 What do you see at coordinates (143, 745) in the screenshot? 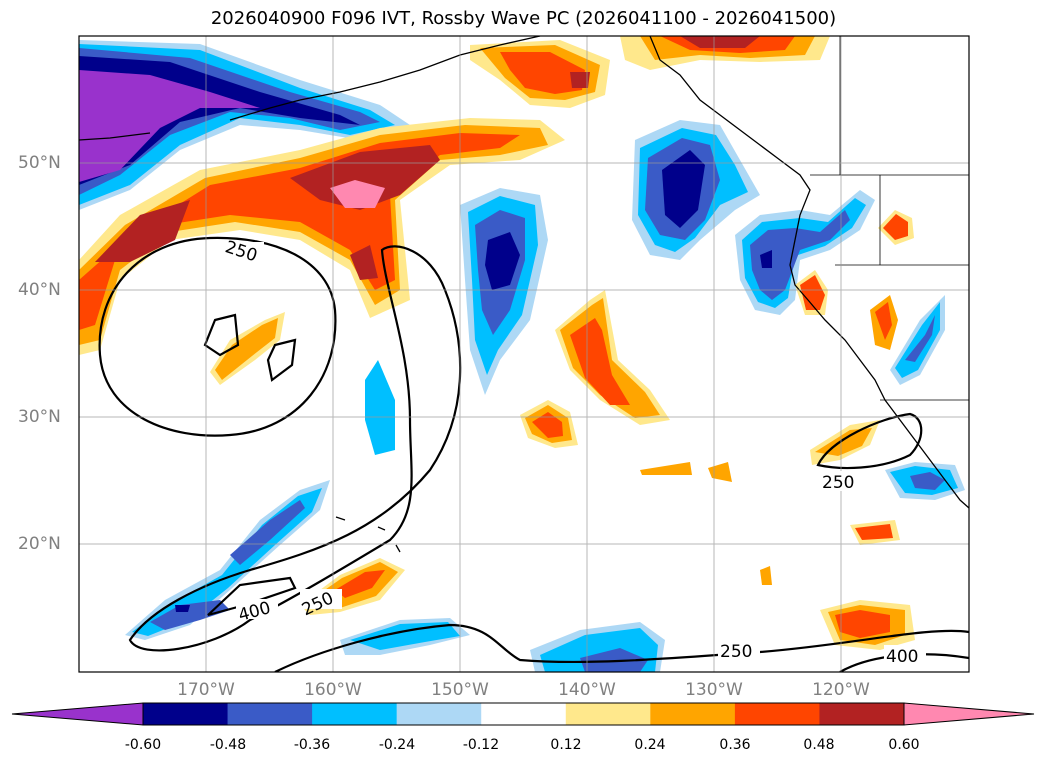
I see `colorbar-label: -0.60` at bounding box center [143, 745].